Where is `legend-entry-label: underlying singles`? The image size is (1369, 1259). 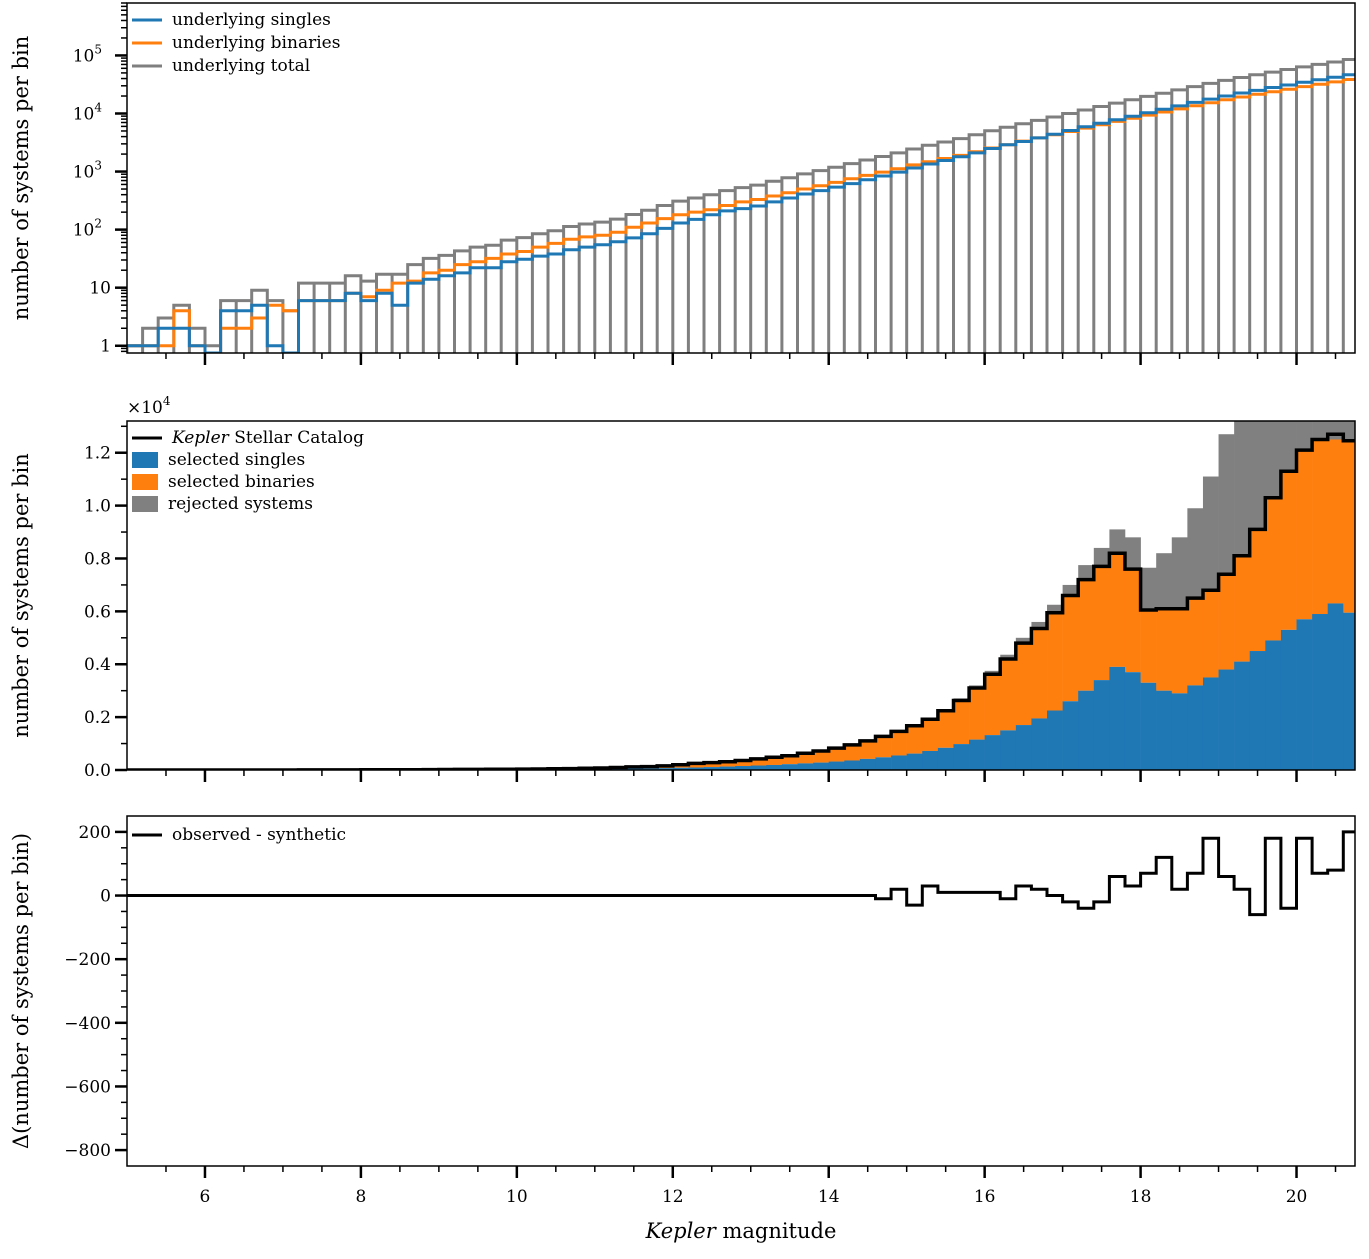
legend-entry-label: underlying singles is located at coordinates (251, 20).